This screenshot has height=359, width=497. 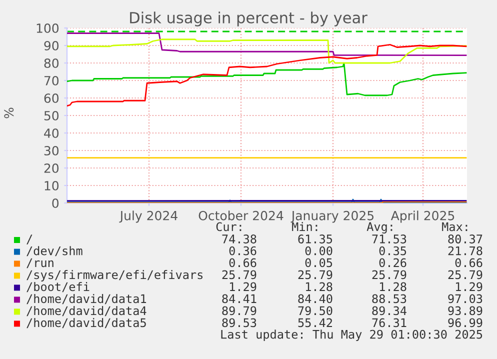 I want to click on y-tick-label: 80, so click(x=51, y=63).